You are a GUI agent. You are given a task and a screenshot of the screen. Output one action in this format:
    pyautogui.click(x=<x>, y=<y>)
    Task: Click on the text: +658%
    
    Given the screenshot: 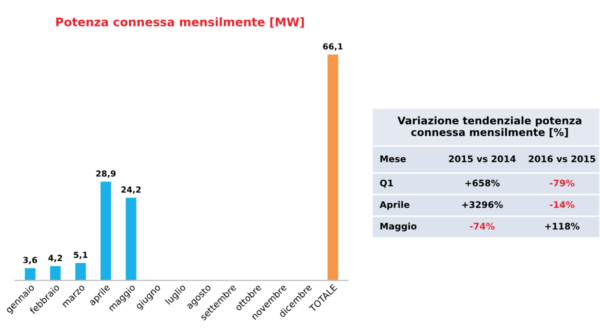 What is the action you would take?
    pyautogui.click(x=482, y=183)
    